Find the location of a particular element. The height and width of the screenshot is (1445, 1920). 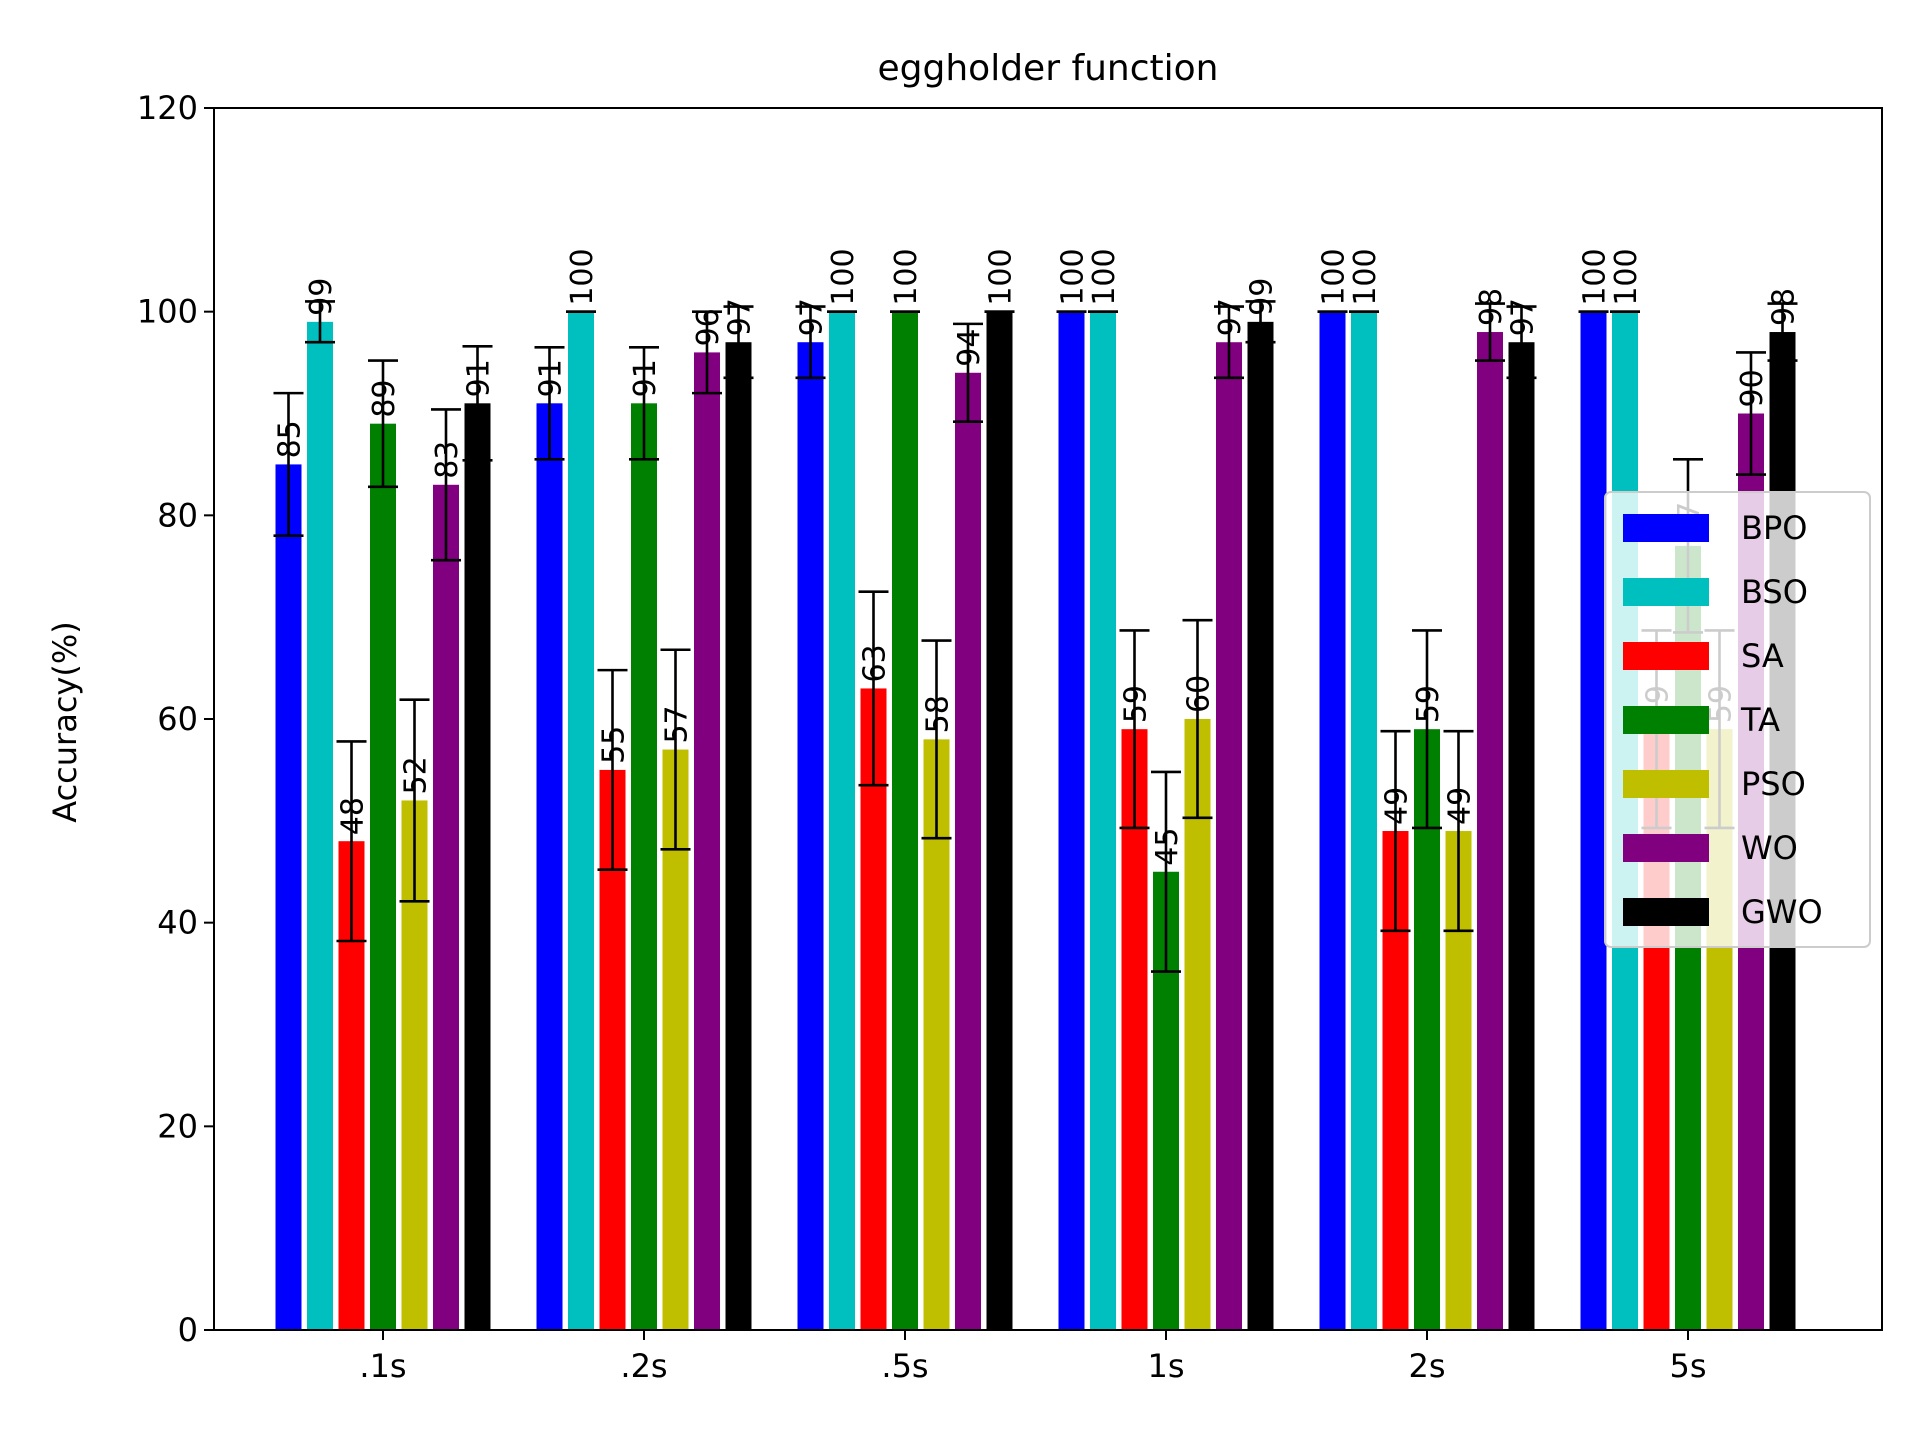

bar-label-bso-1s: 100 is located at coordinates (1104, 276).